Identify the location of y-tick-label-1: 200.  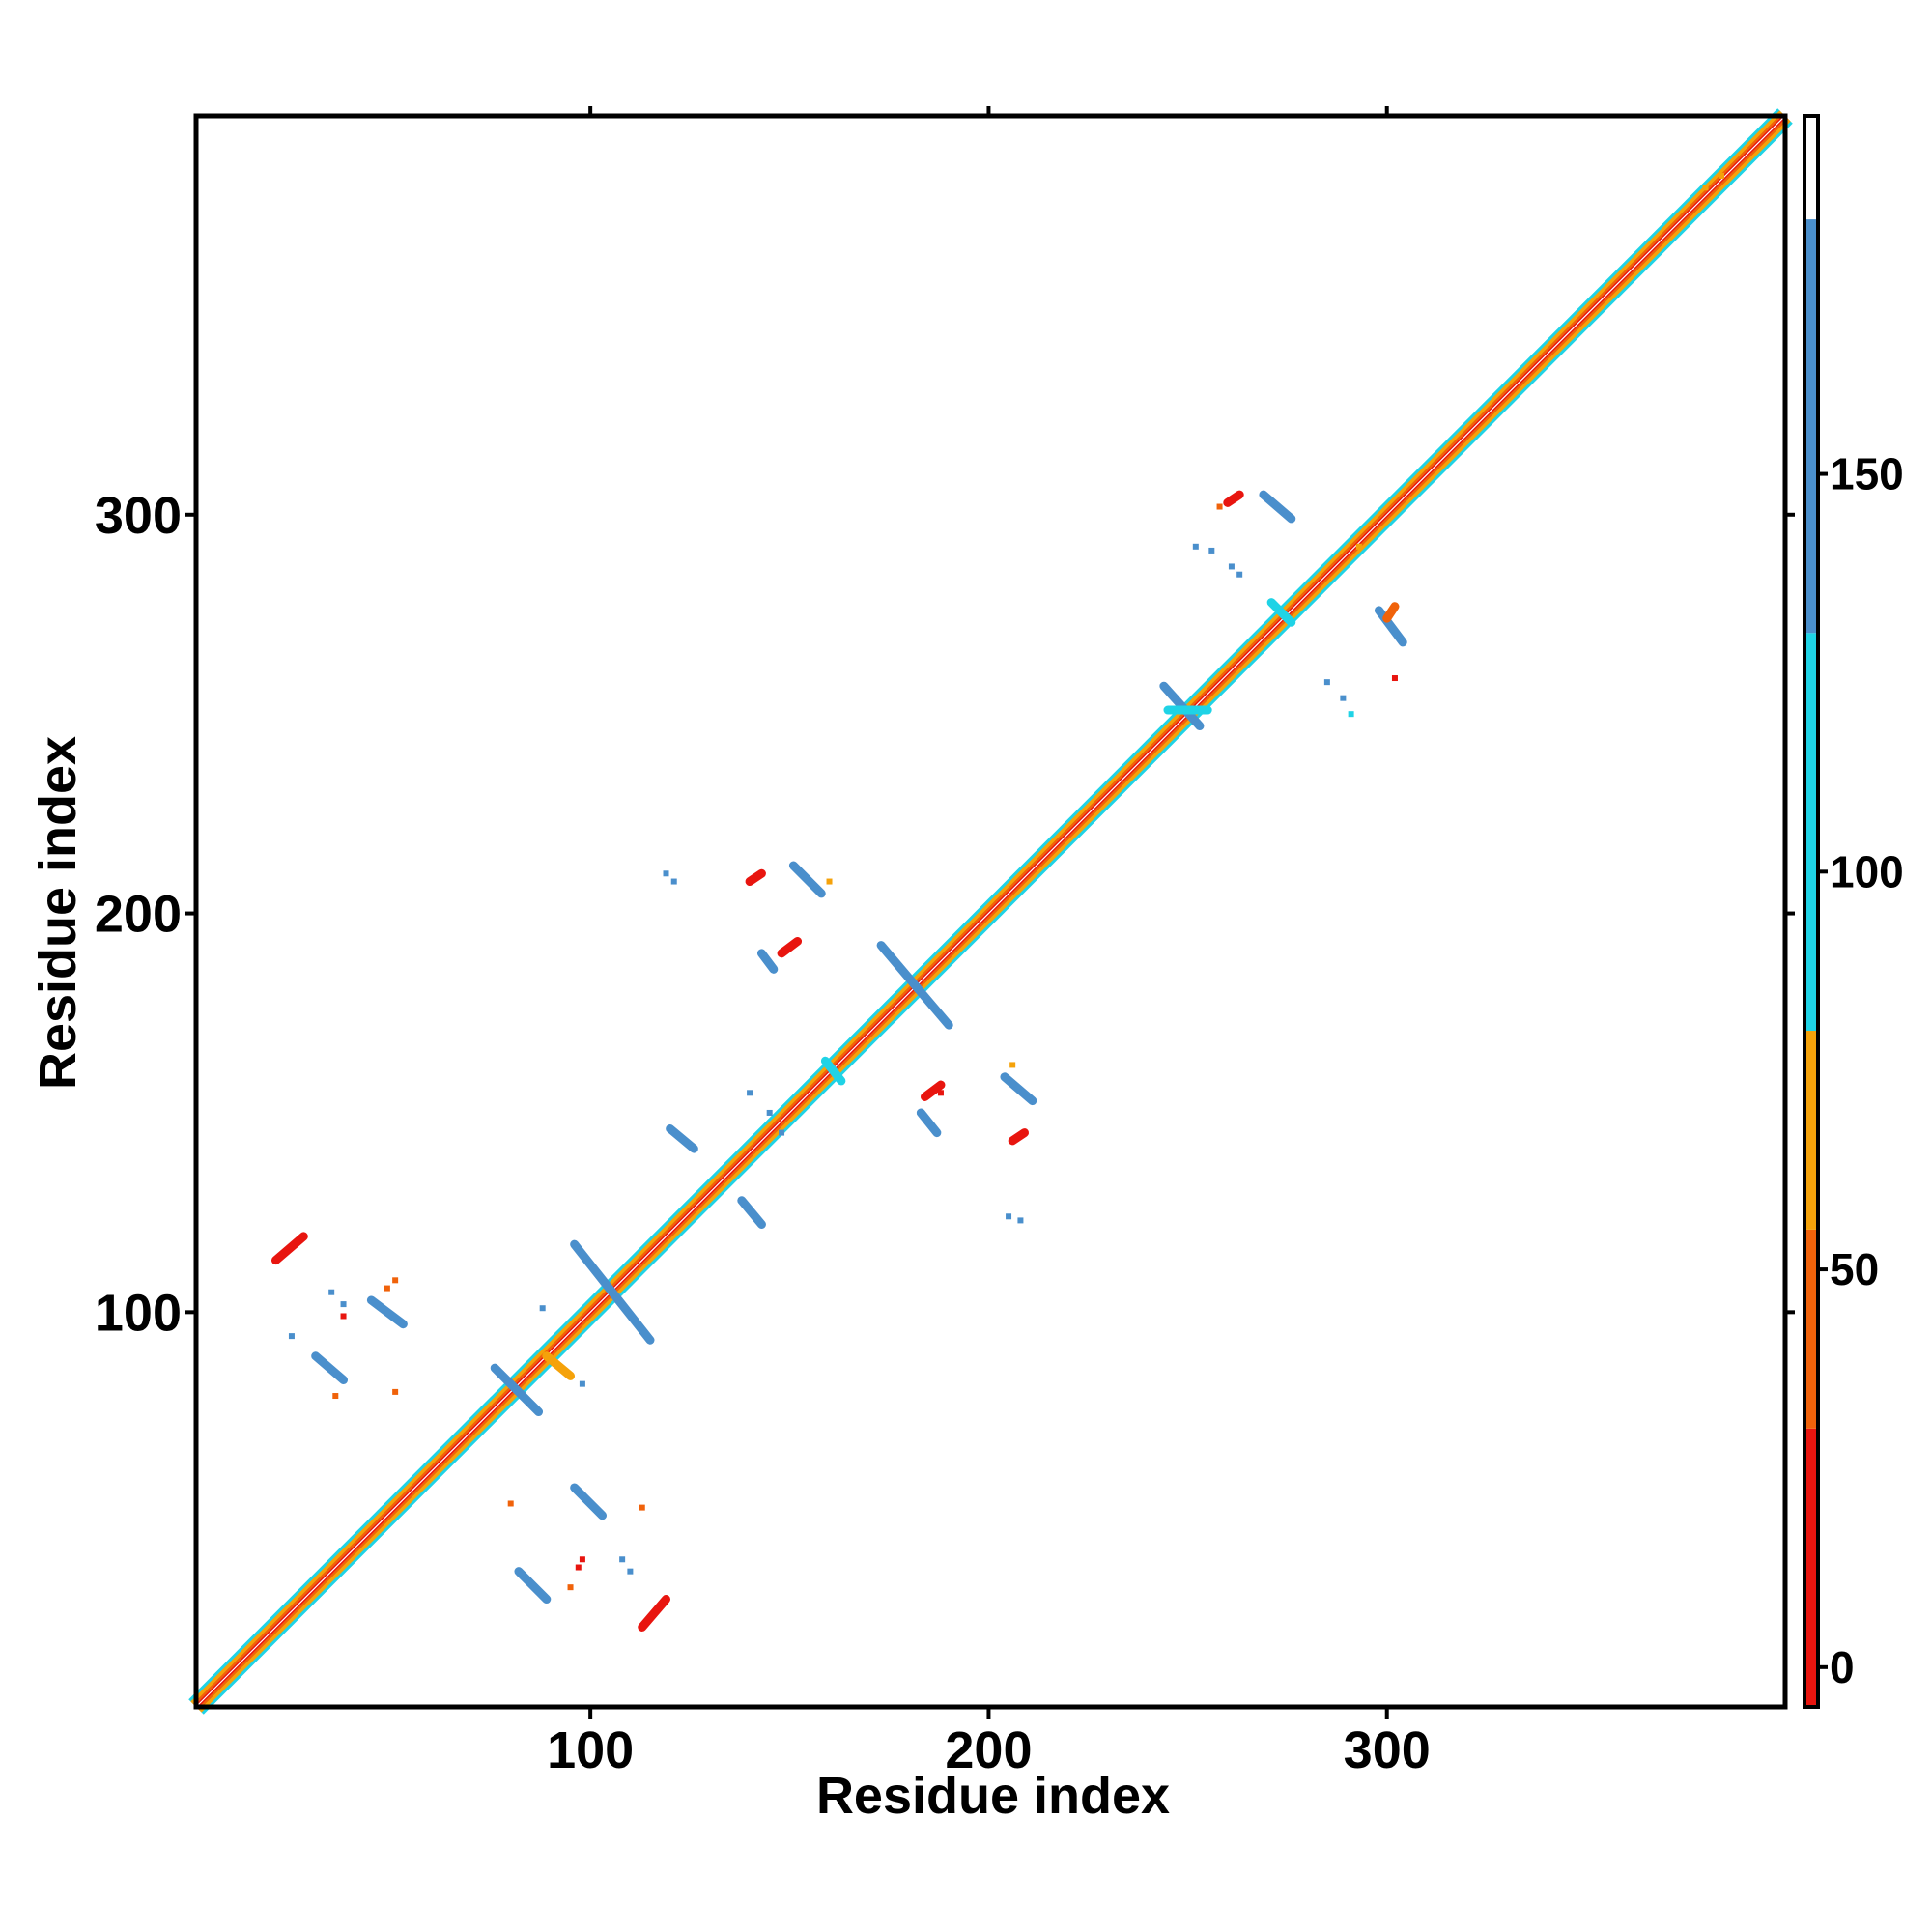
(138, 915).